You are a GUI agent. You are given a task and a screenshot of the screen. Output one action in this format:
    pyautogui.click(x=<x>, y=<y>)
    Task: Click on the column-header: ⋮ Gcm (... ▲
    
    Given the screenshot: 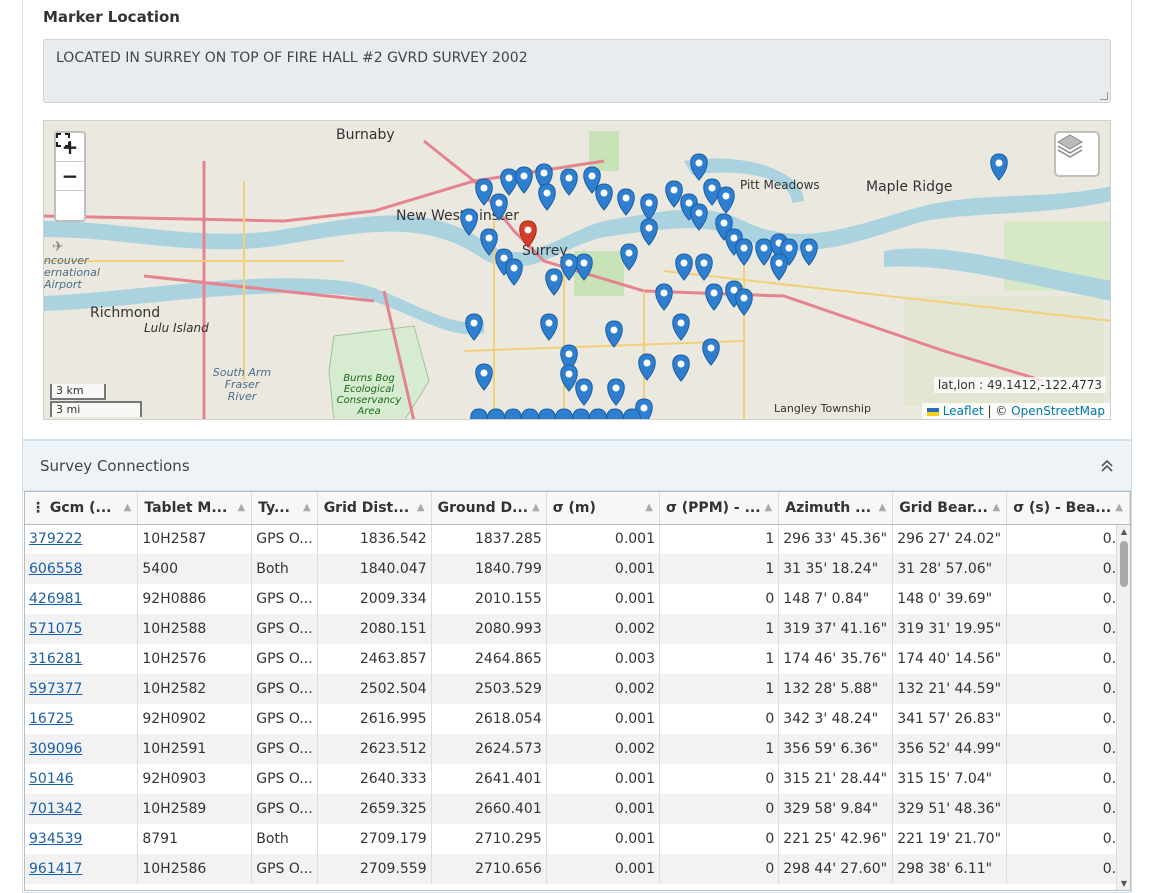 What is the action you would take?
    pyautogui.click(x=82, y=508)
    